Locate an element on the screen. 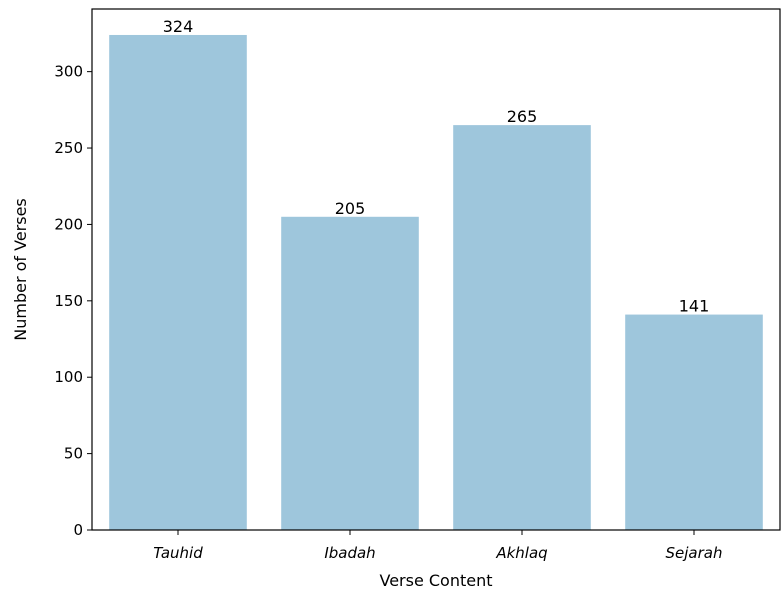  data-label-tauhid: 324 is located at coordinates (178, 26).